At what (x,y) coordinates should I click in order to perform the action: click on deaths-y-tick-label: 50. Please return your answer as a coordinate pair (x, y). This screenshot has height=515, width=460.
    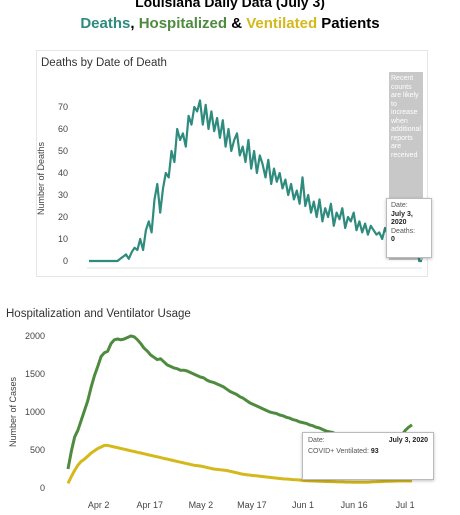
    Looking at the image, I should click on (63, 151).